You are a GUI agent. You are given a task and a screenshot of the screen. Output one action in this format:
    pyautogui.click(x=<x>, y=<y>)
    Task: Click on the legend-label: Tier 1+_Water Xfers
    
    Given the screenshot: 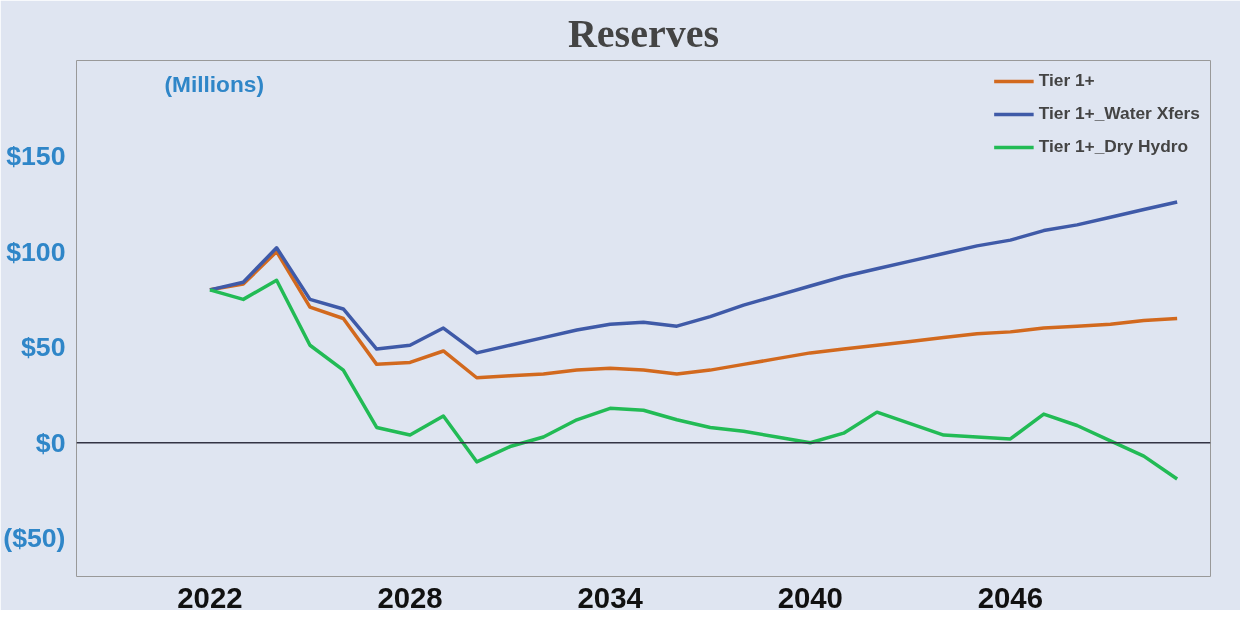 What is the action you would take?
    pyautogui.click(x=1119, y=113)
    